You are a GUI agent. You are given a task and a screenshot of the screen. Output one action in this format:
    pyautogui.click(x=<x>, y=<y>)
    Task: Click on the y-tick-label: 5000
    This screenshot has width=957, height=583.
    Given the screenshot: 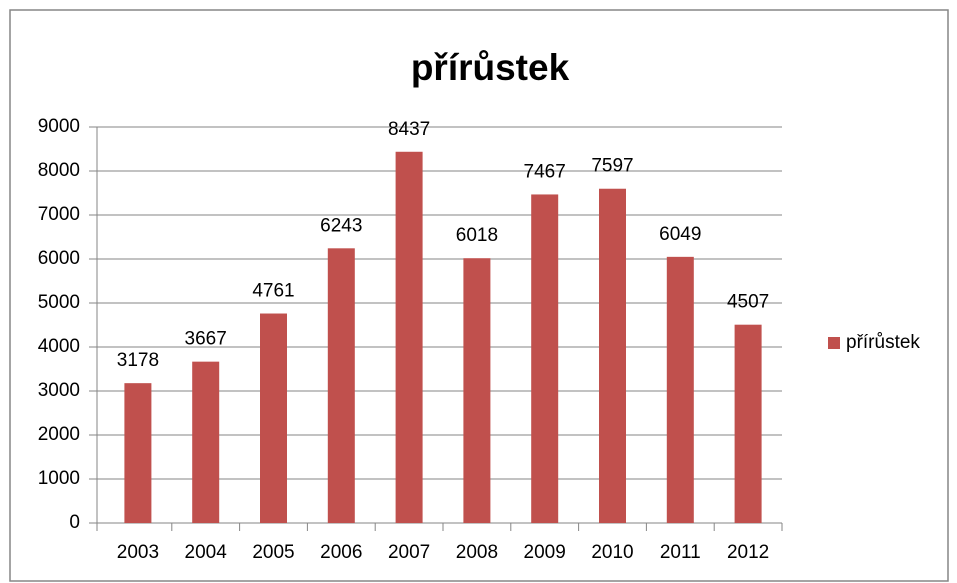 What is the action you would take?
    pyautogui.click(x=59, y=302)
    